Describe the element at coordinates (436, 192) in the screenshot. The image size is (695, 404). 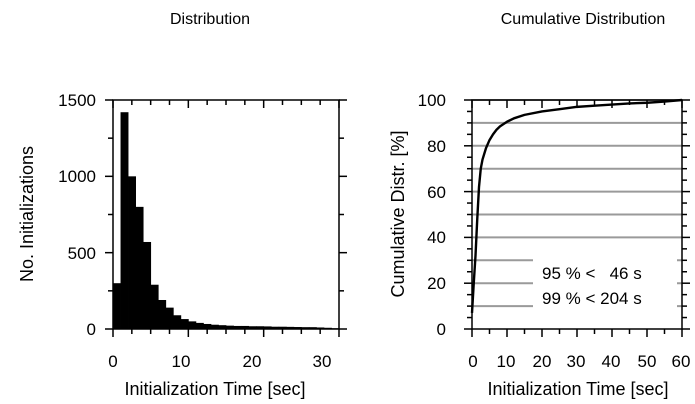
I see `cdf-ytick-label: 60` at that location.